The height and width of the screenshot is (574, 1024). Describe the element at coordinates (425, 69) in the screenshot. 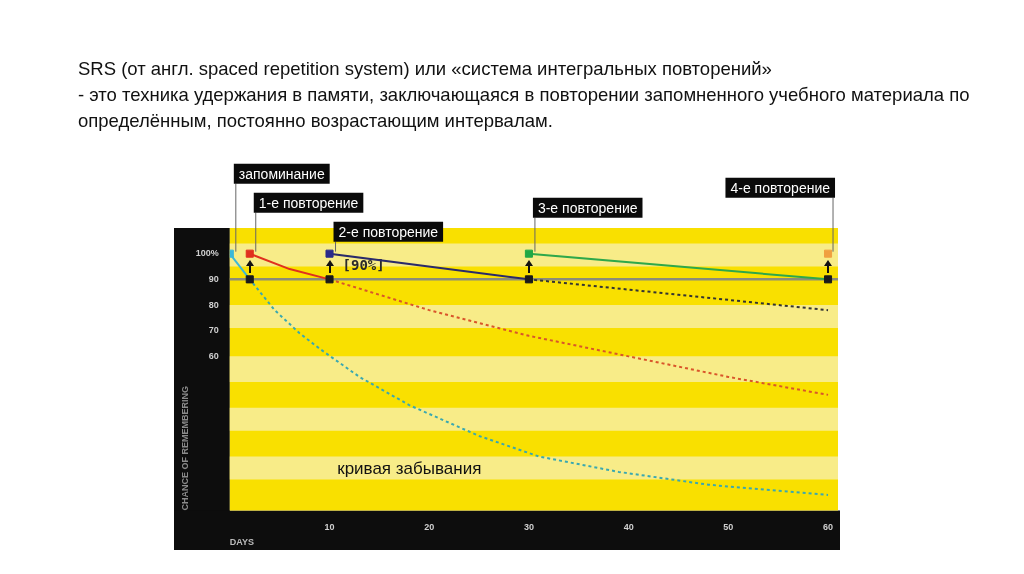

I see `chart-title: SRS (от англ. spaced repetition system) или «система интегральных повторений»` at that location.